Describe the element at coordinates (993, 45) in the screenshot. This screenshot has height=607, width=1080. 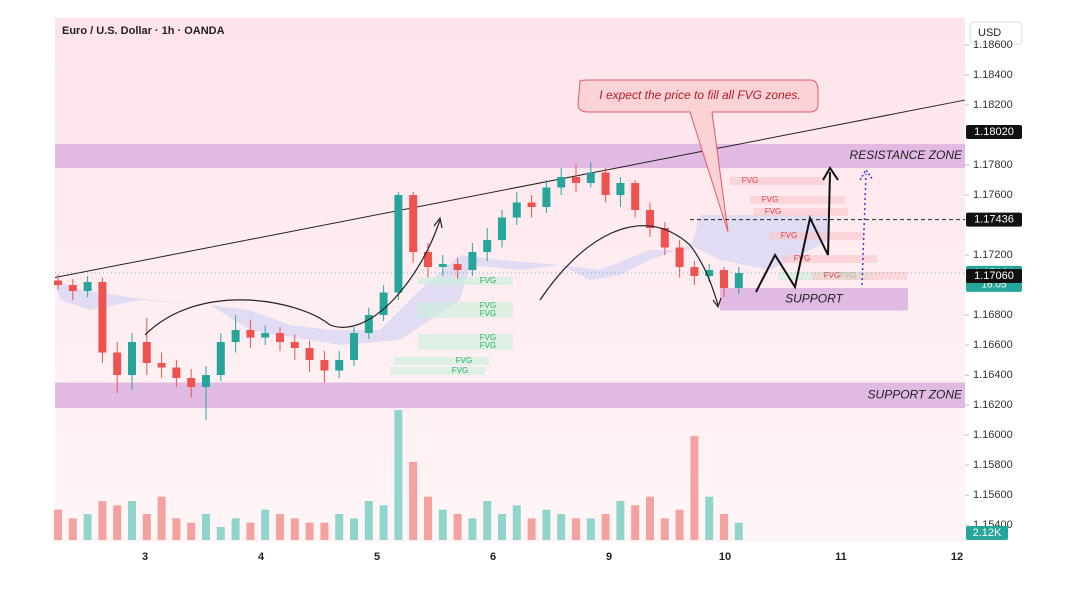
I see `y-tick-label: 1.18600` at that location.